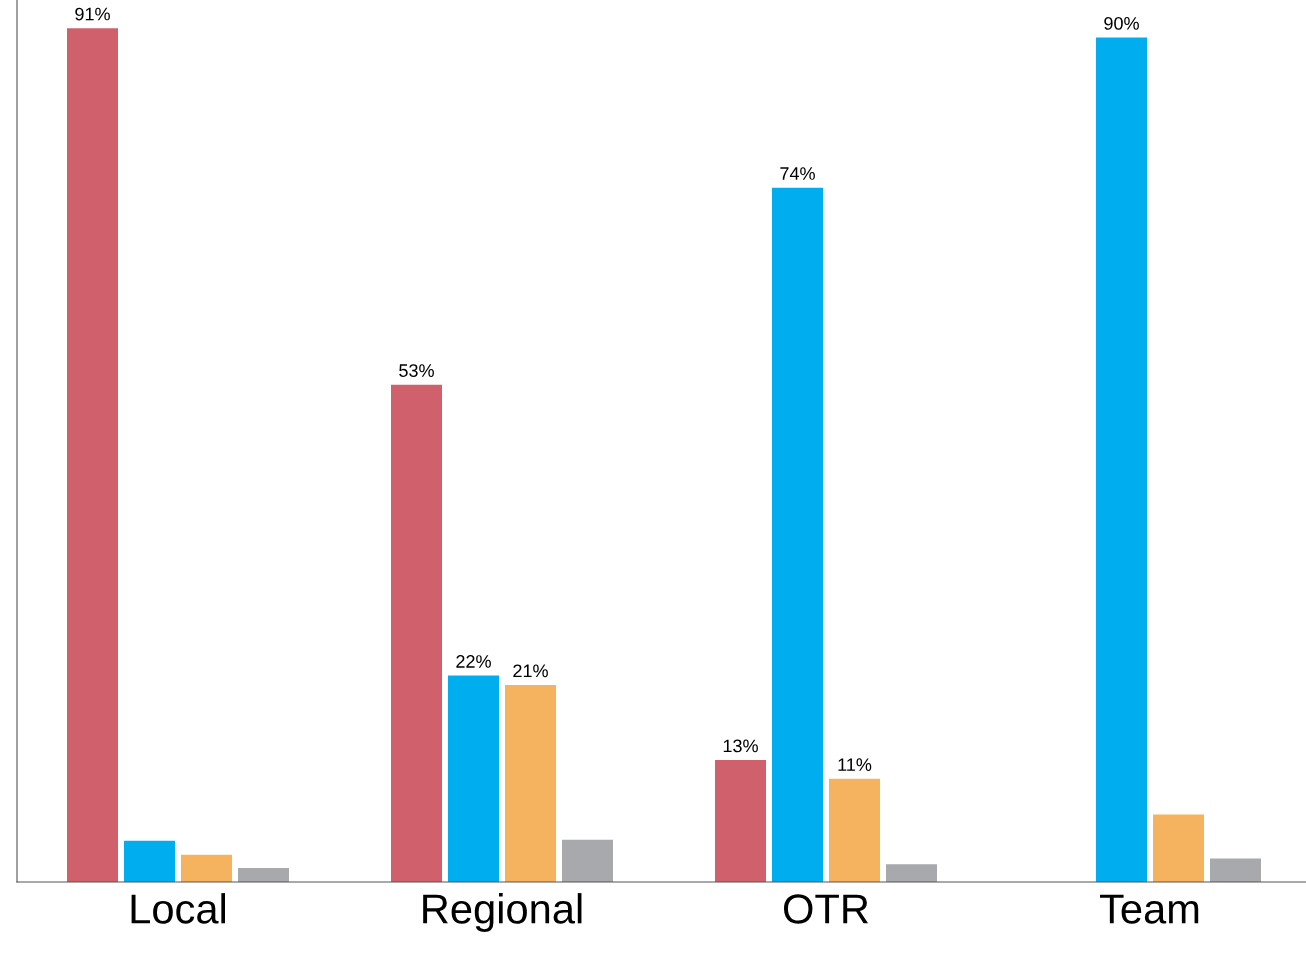 This screenshot has height=966, width=1306. Describe the element at coordinates (178, 908) in the screenshot. I see `x-tick-label: Local` at that location.